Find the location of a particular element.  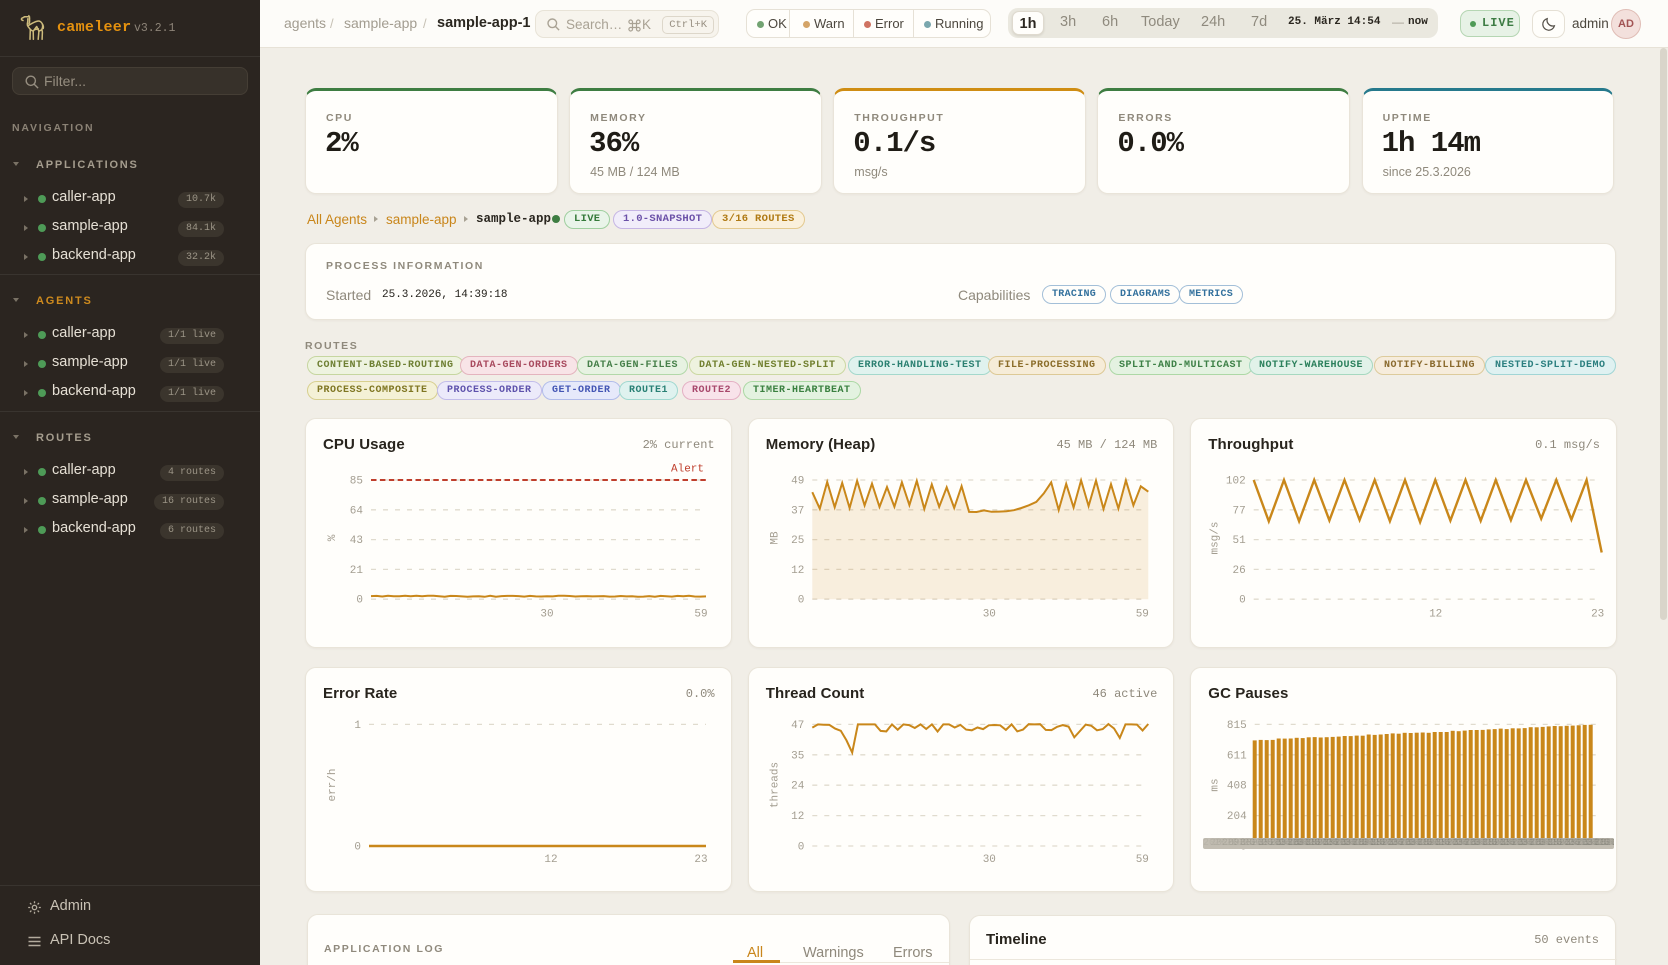

svg-text: 815 is located at coordinates (1237, 726).